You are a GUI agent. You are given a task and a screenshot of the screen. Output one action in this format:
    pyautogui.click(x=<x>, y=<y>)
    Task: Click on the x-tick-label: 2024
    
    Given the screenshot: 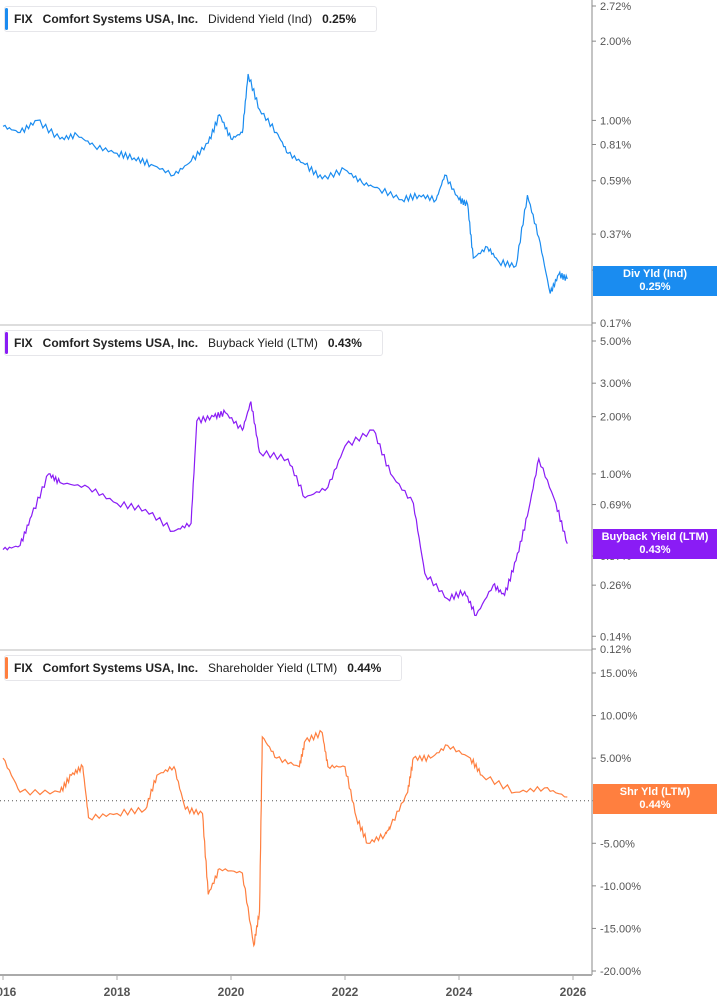 What is the action you would take?
    pyautogui.click(x=459, y=992)
    